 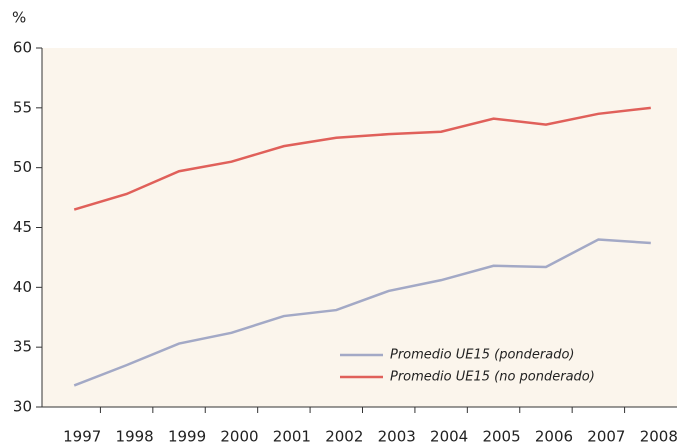 I want to click on y-unit: %, so click(x=19, y=18).